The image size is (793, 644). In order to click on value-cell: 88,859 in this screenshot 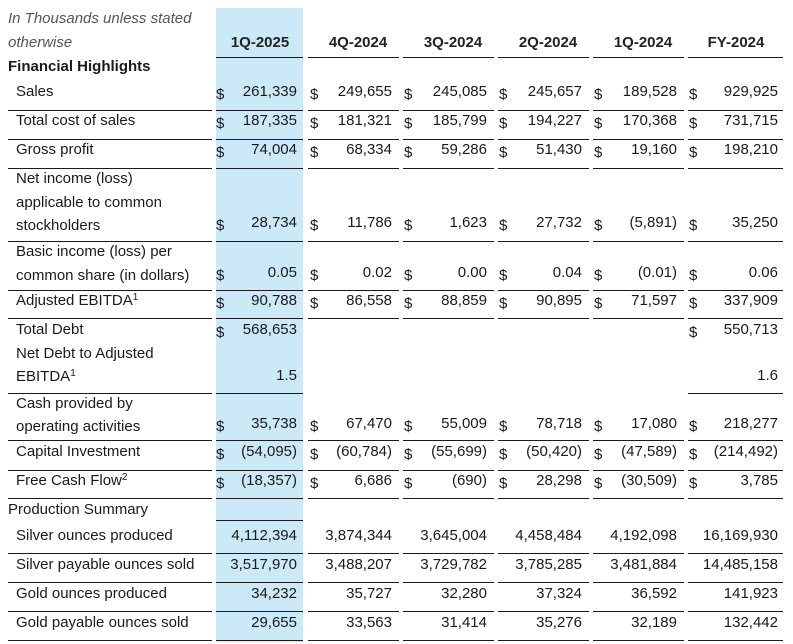, I will do `click(464, 300)`.